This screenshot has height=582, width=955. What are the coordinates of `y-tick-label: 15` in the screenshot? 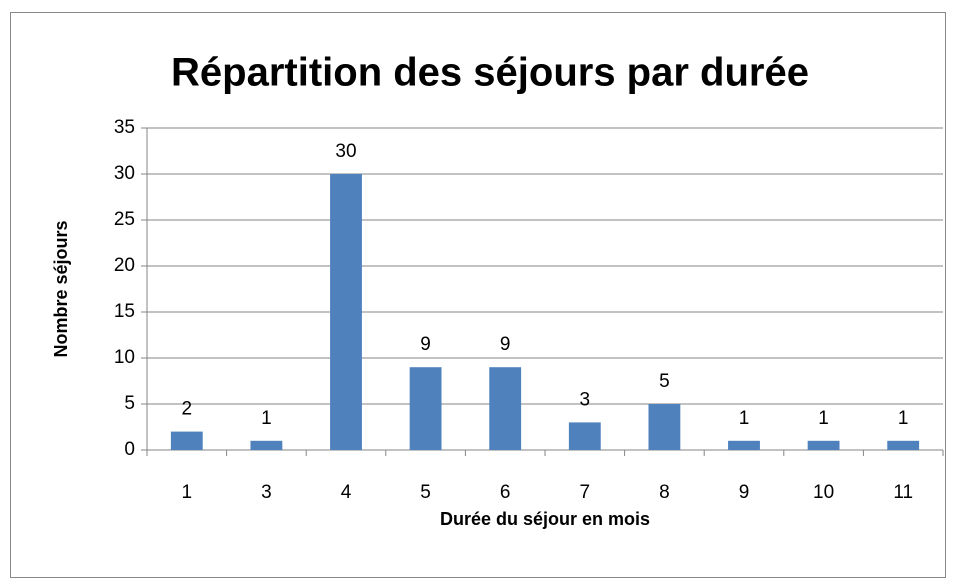 It's located at (124, 311).